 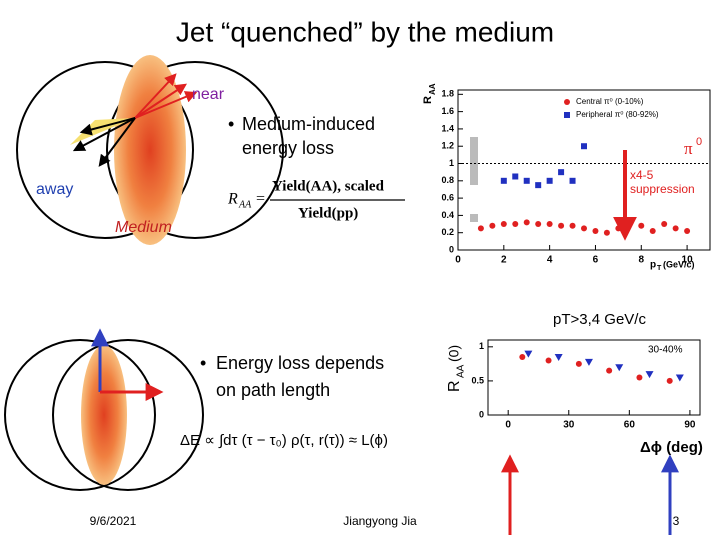 What do you see at coordinates (104, 409) in the screenshot?
I see `path-diagram` at bounding box center [104, 409].